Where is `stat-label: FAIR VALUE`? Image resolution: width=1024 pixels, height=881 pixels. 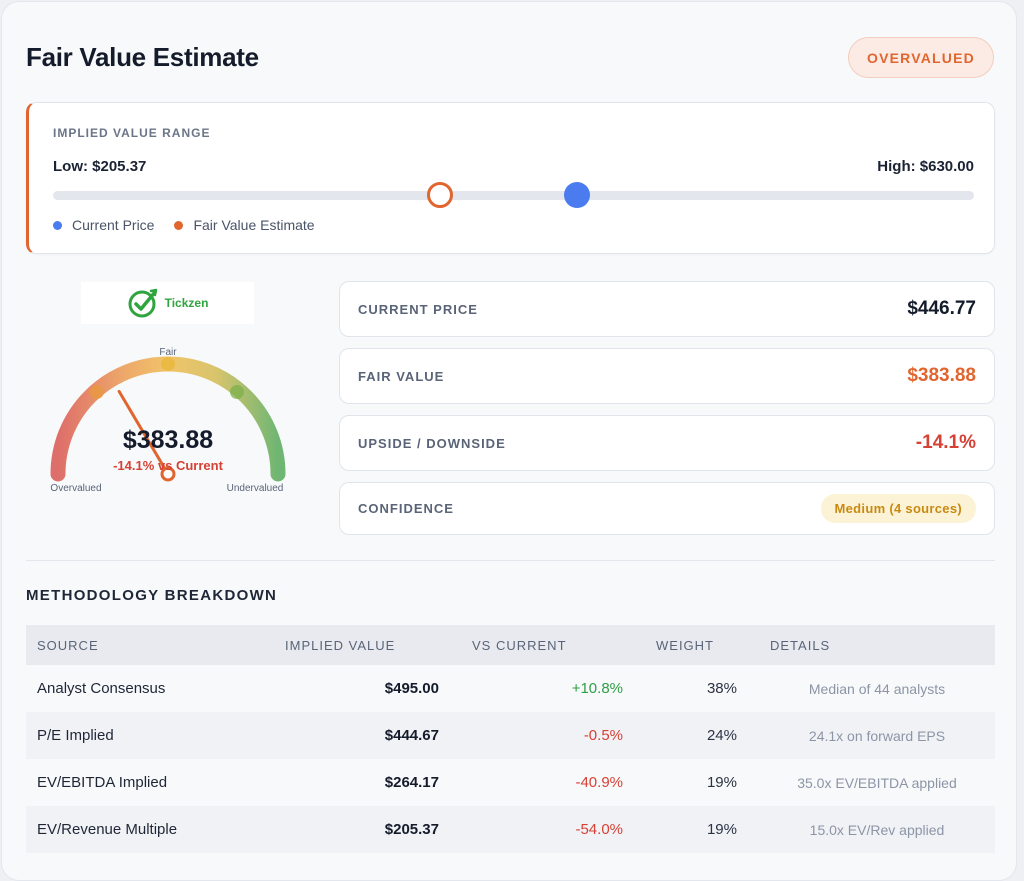 stat-label: FAIR VALUE is located at coordinates (401, 376).